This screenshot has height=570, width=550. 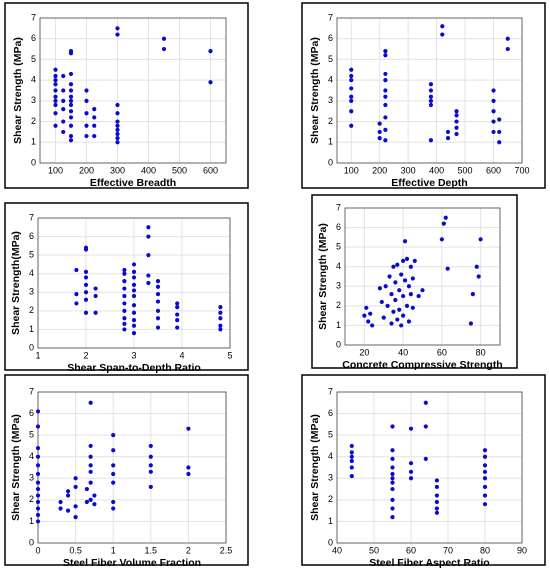 What do you see at coordinates (133, 355) in the screenshot?
I see `x-tick-label: 3` at bounding box center [133, 355].